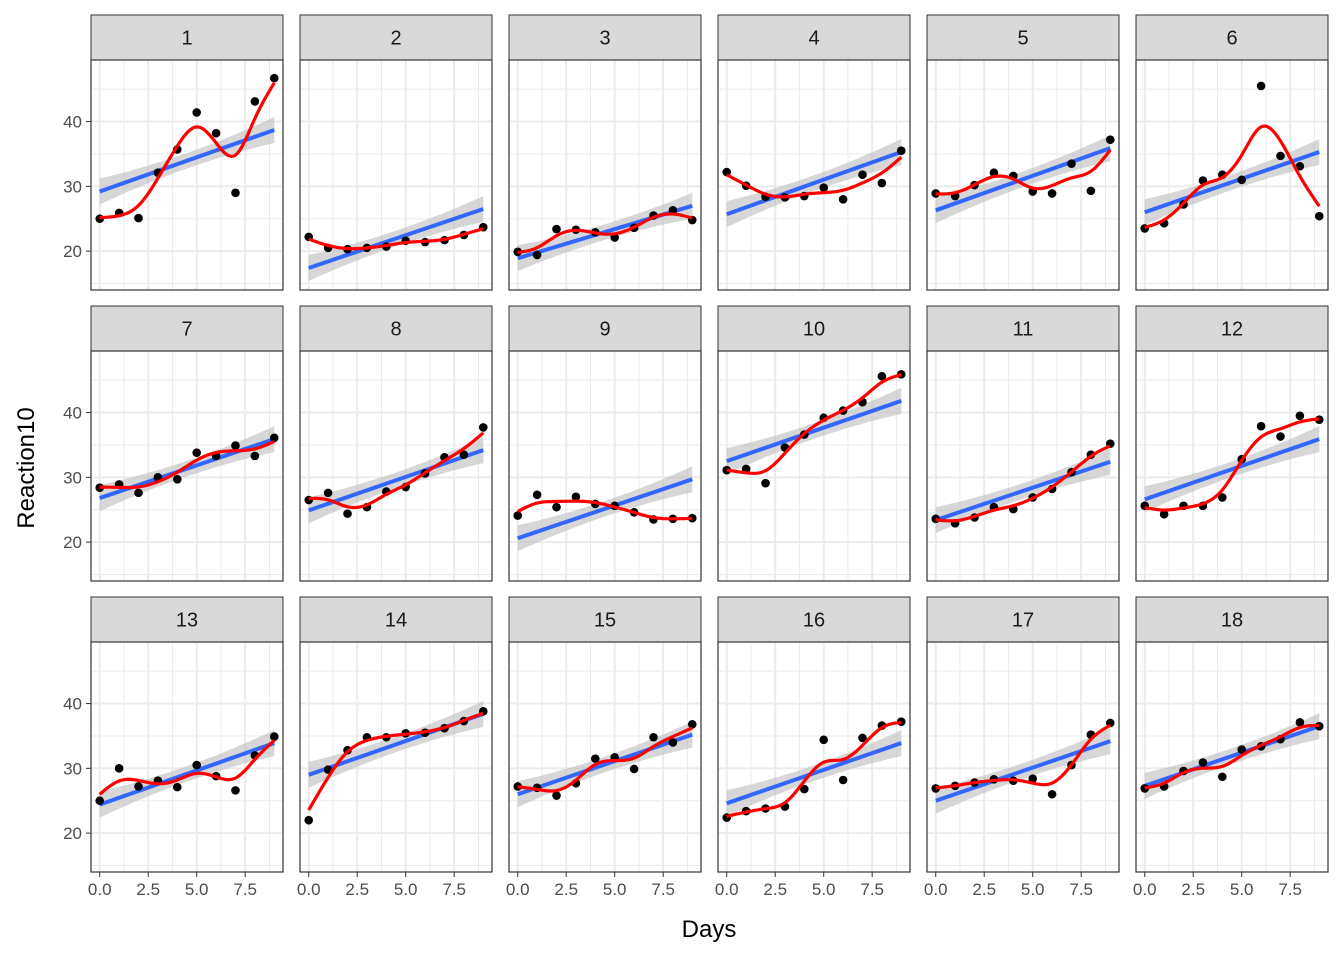 Image resolution: width=1344 pixels, height=960 pixels. What do you see at coordinates (1232, 443) in the screenshot?
I see `facet-panel-12: 12` at bounding box center [1232, 443].